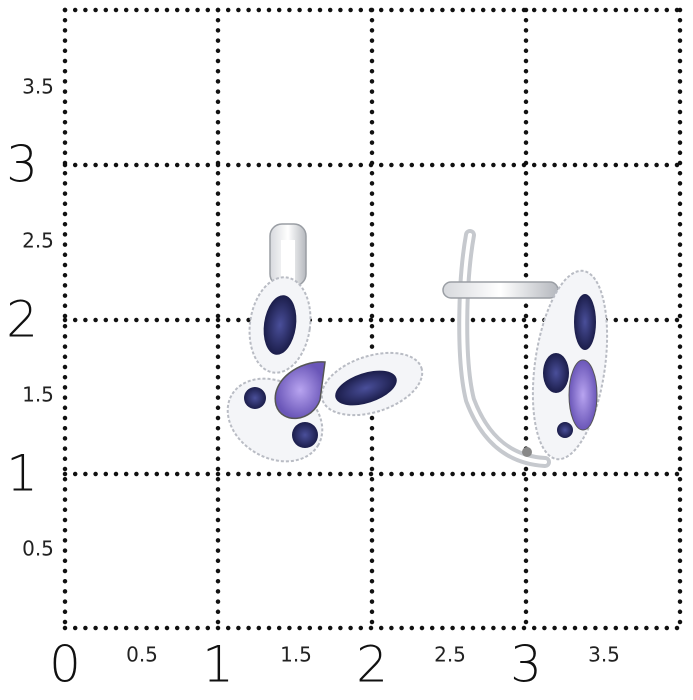 This screenshot has width=693, height=700. Describe the element at coordinates (526, 665) in the screenshot. I see `x-major-label: 3` at that location.